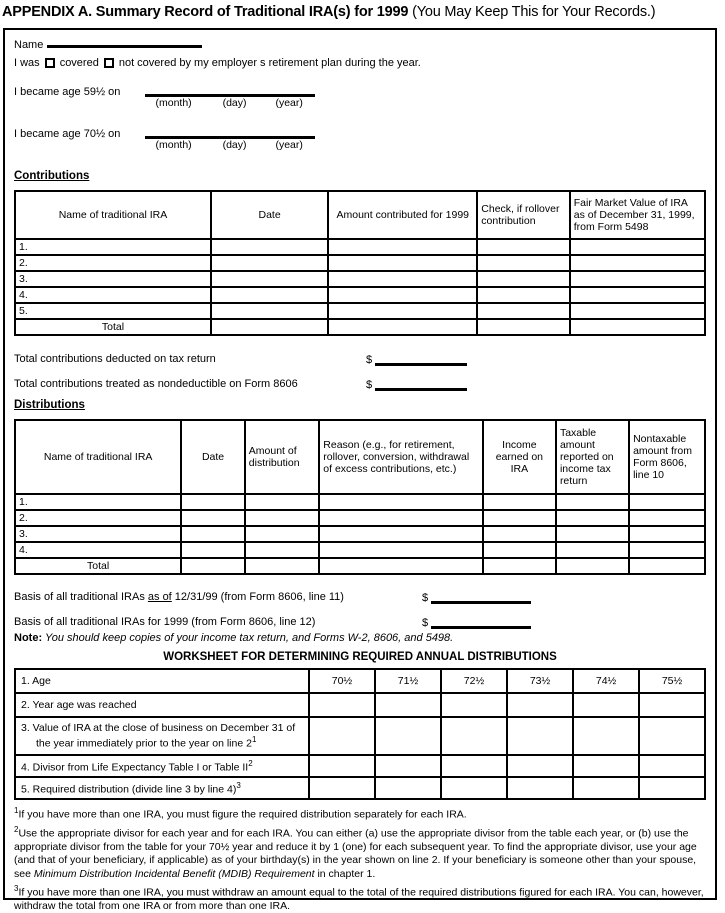  I want to click on age-70-date-field: (month) (day) (year), so click(230, 138).